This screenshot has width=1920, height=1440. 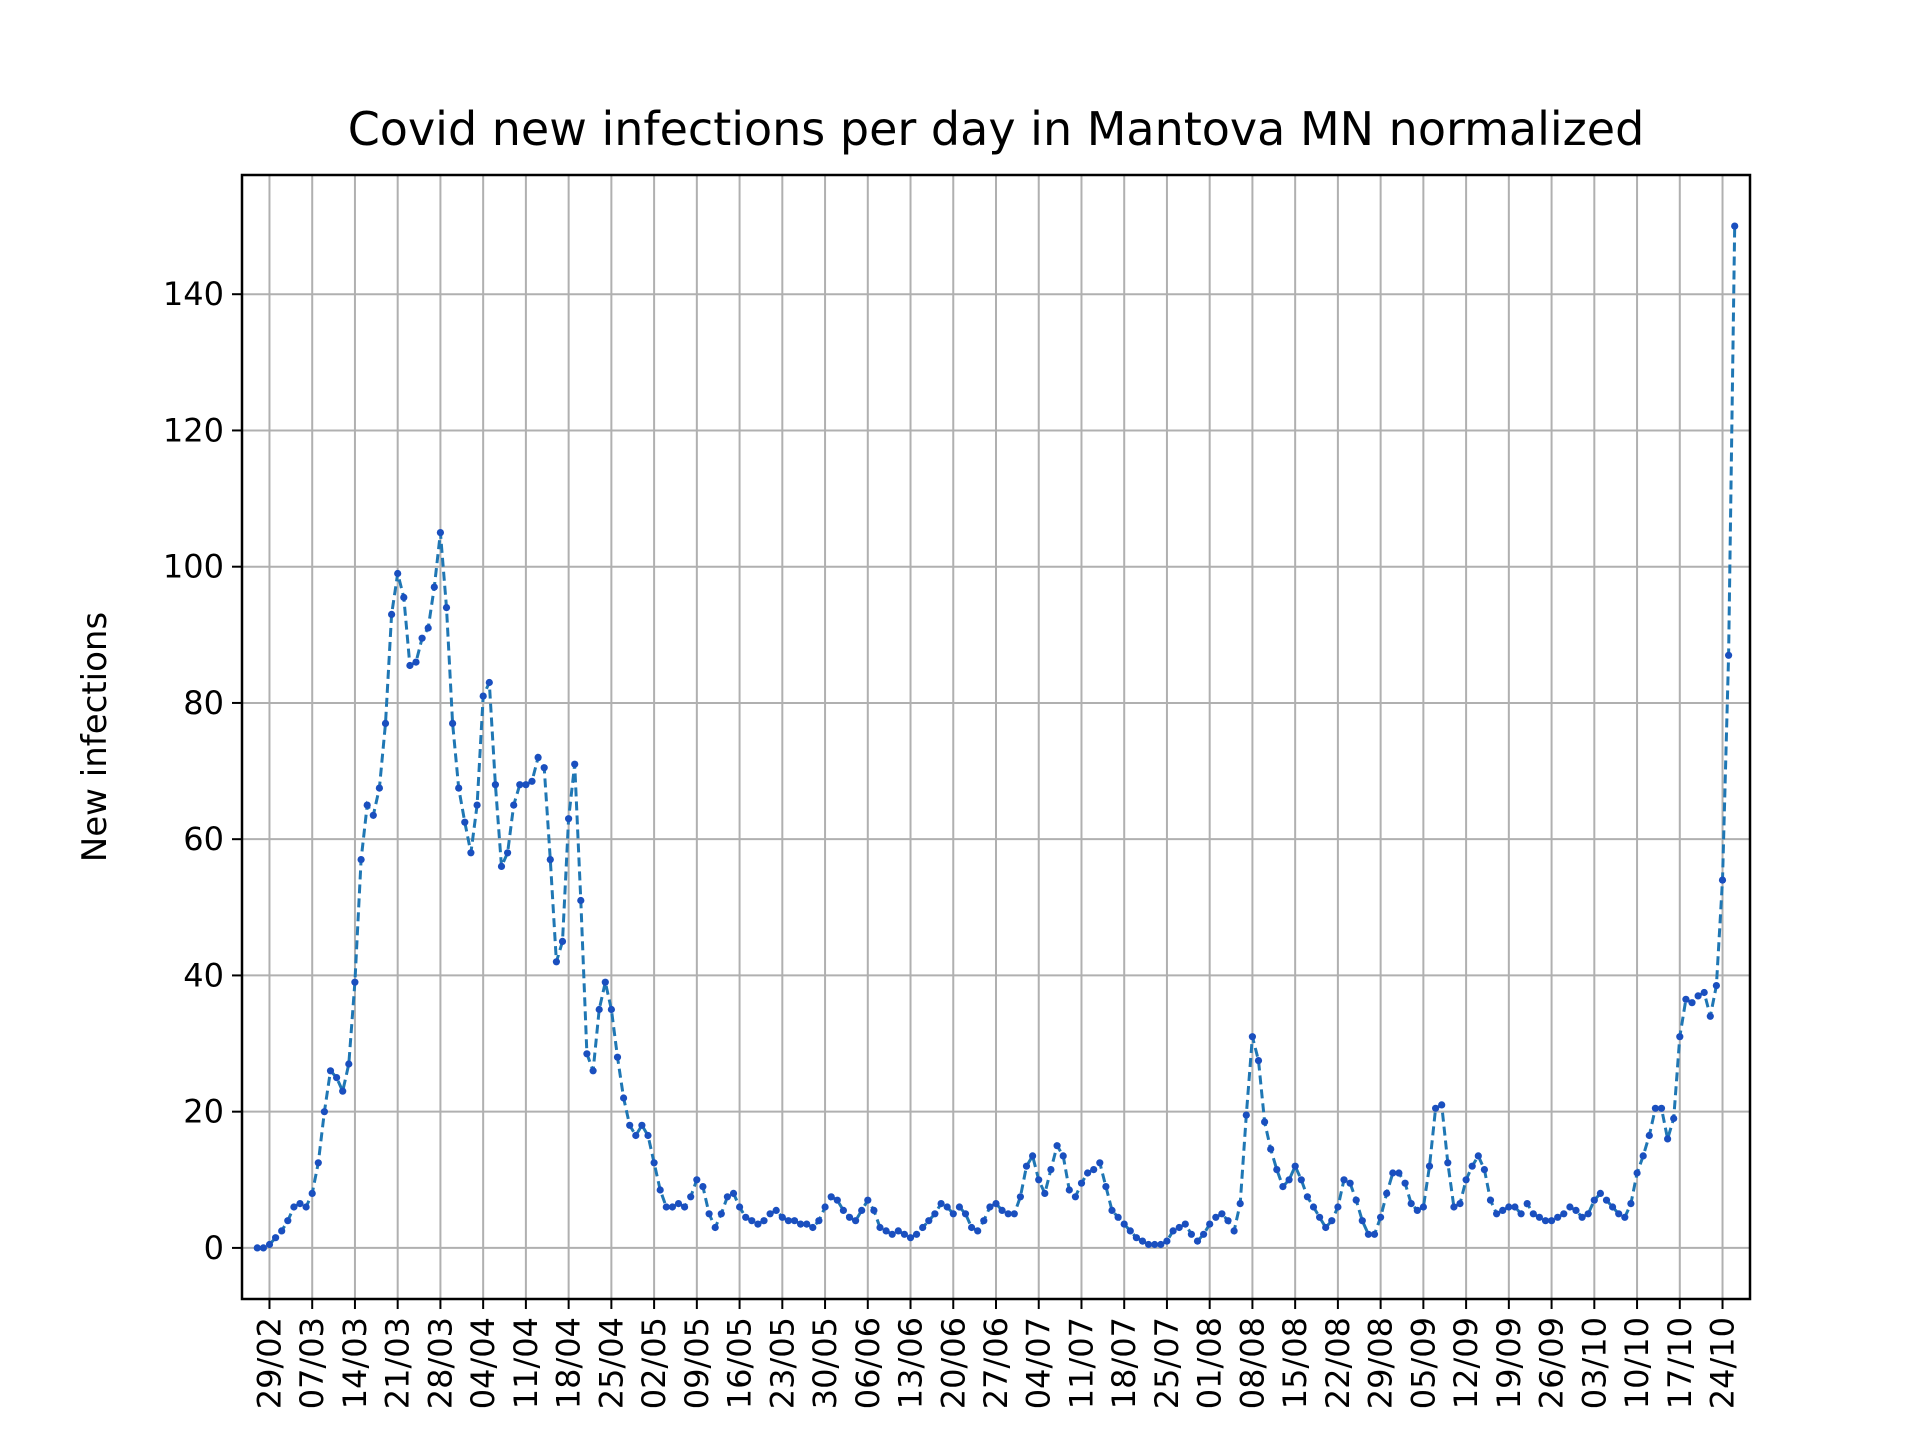 What do you see at coordinates (1509, 1363) in the screenshot?
I see `x-tick-label: 19/09` at bounding box center [1509, 1363].